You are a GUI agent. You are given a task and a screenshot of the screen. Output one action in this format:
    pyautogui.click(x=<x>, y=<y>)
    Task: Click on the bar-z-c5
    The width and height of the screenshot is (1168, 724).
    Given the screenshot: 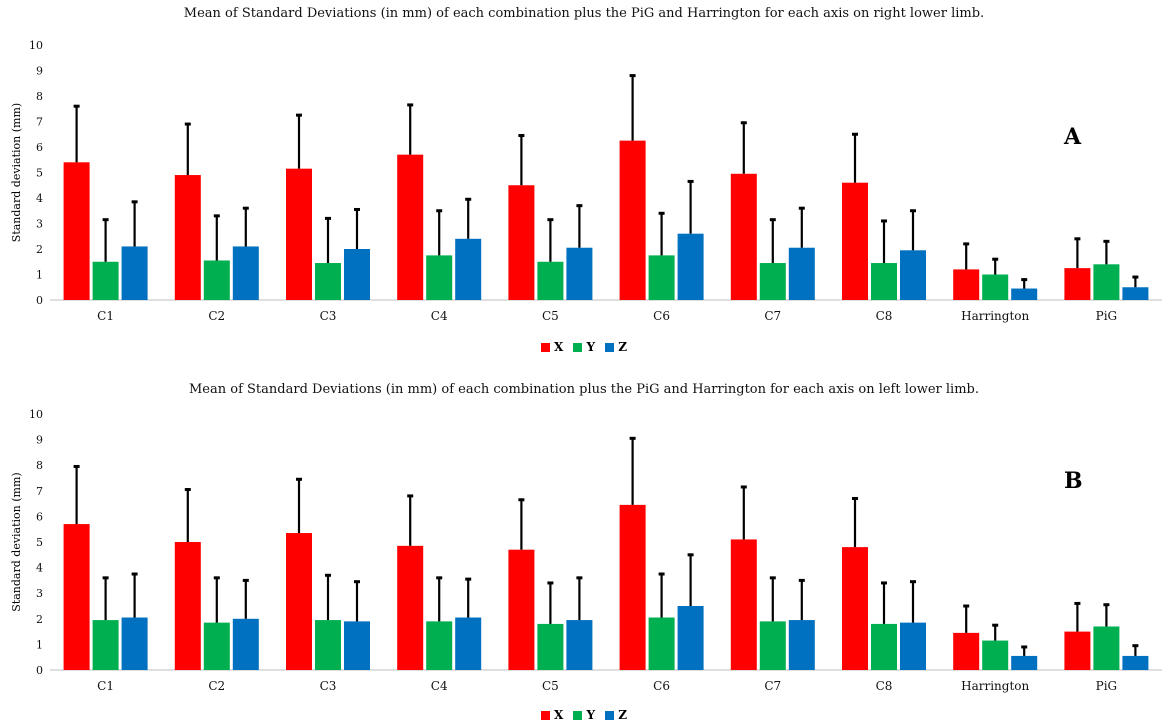 What is the action you would take?
    pyautogui.click(x=579, y=645)
    